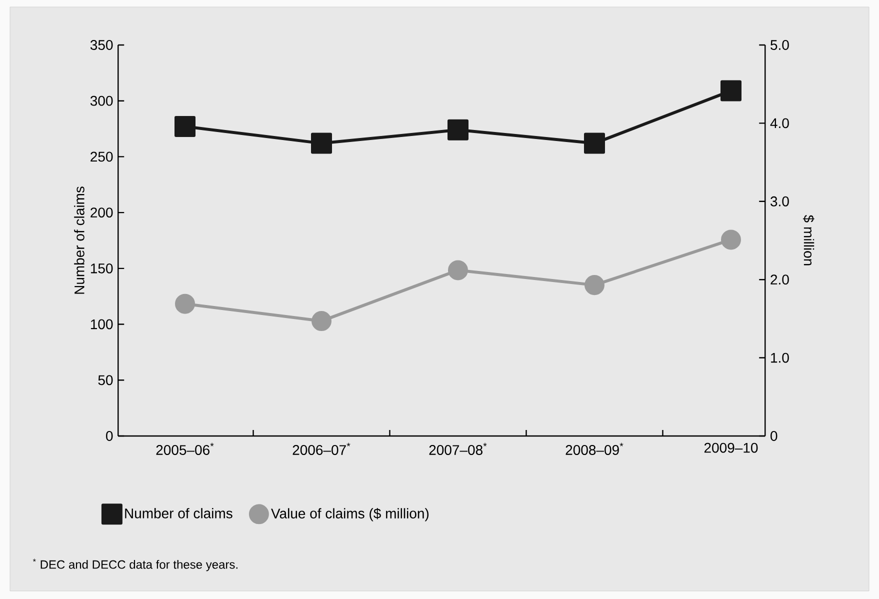  I want to click on y2-axis-title: $ million, so click(808, 240).